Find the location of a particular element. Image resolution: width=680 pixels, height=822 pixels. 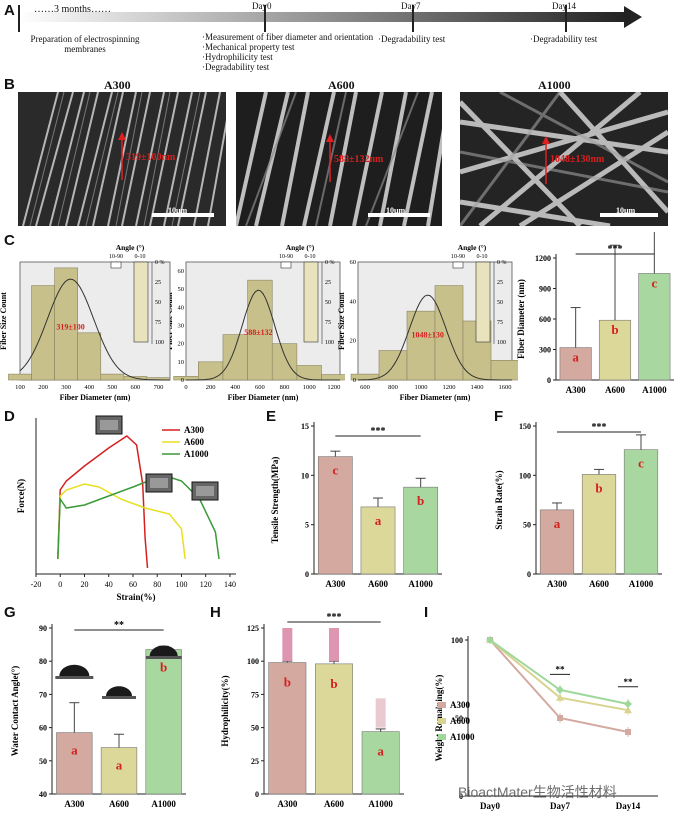

significance-letter: c is located at coordinates (641, 463).